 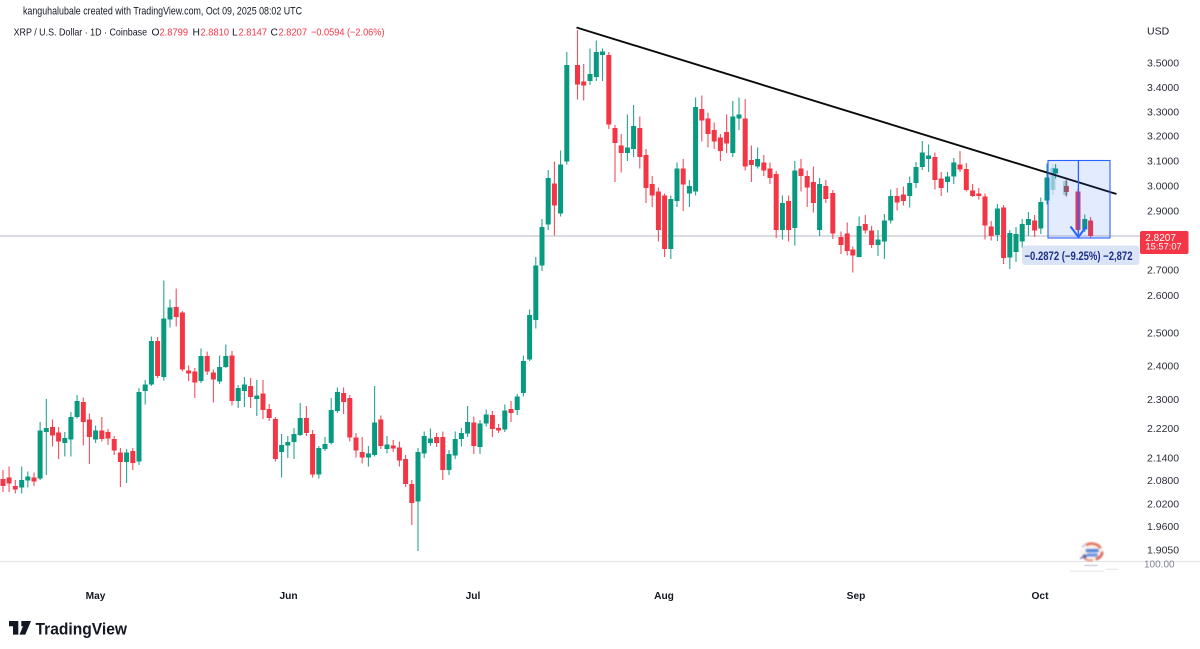 I want to click on svg-text: −0.0594 (−2.06%), so click(x=348, y=32).